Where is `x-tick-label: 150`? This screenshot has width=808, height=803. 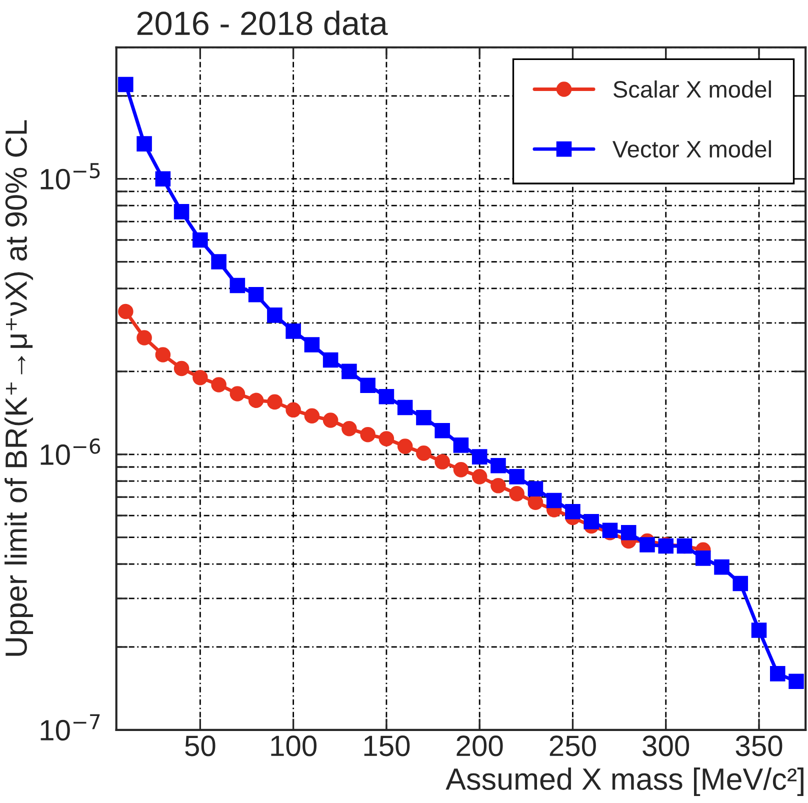 x-tick-label: 150 is located at coordinates (387, 746).